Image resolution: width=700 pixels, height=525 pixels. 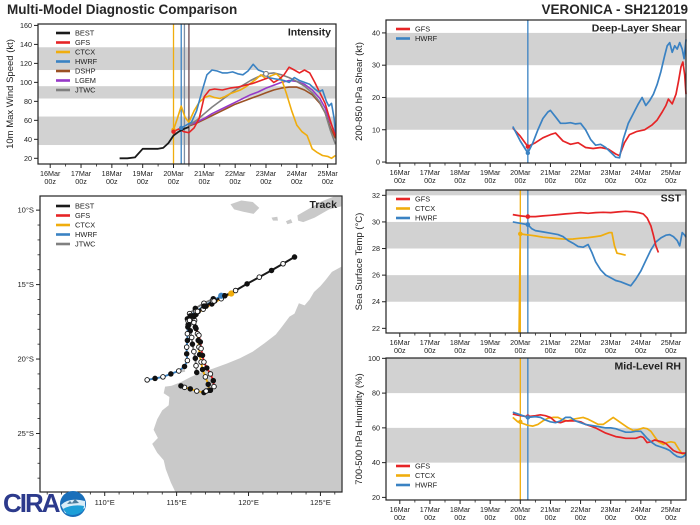 What do you see at coordinates (248, 502) in the screenshot?
I see `x-tick-label: 120°E` at bounding box center [248, 502].